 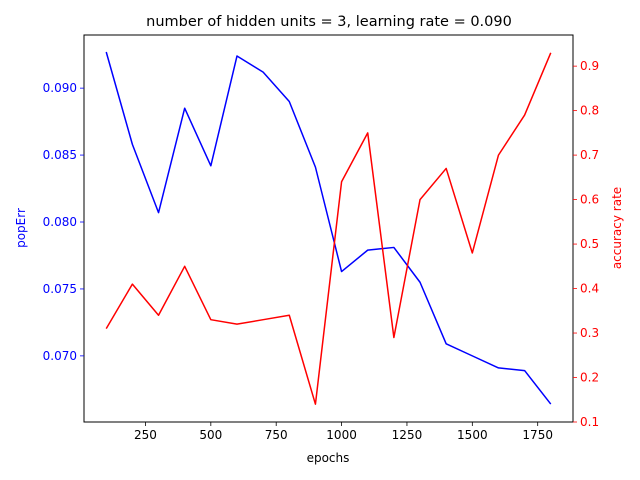 I want to click on x-tick-label: 750, so click(x=276, y=435).